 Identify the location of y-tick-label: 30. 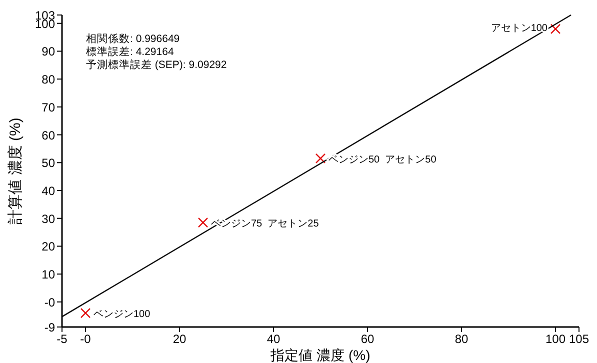
(49, 219).